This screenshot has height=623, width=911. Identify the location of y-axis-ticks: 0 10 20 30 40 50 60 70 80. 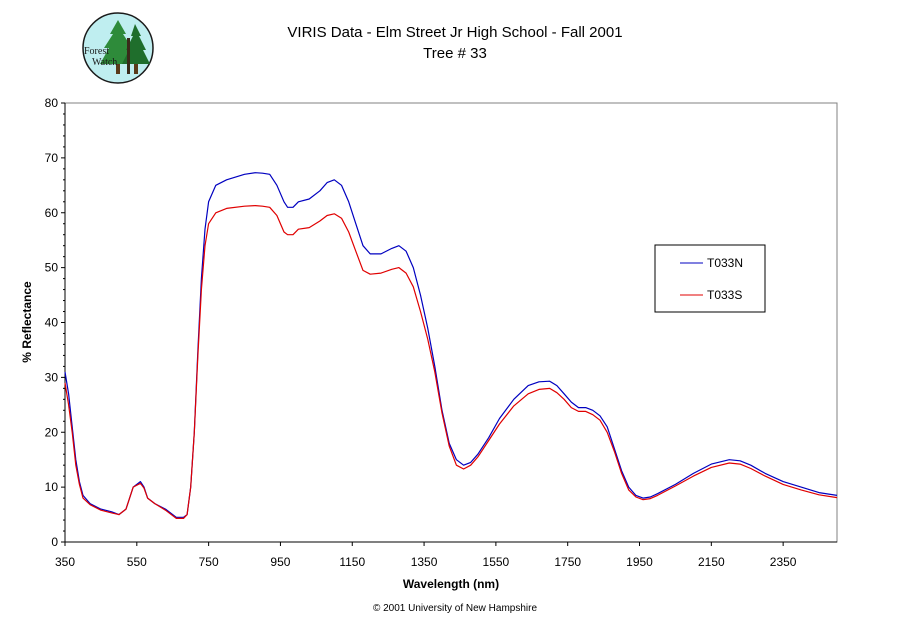
(55, 322).